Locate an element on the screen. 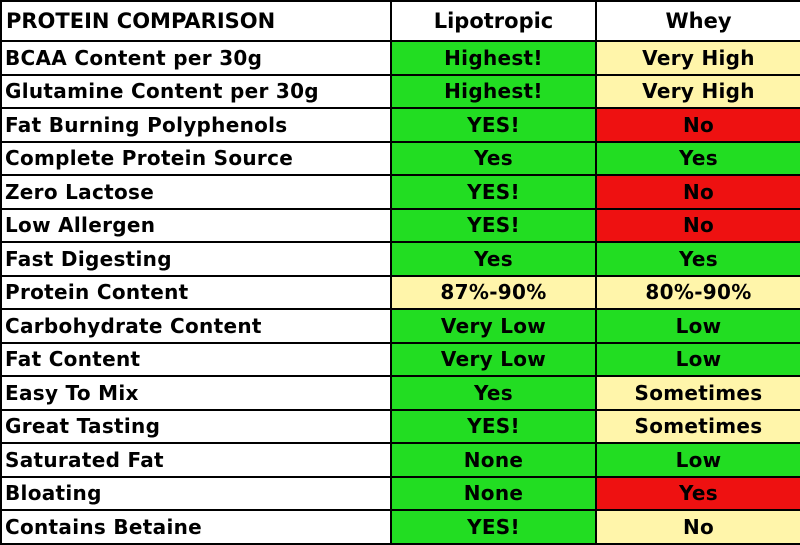 The height and width of the screenshot is (545, 800). feature-label: BCAA Content per 30g is located at coordinates (196, 58).